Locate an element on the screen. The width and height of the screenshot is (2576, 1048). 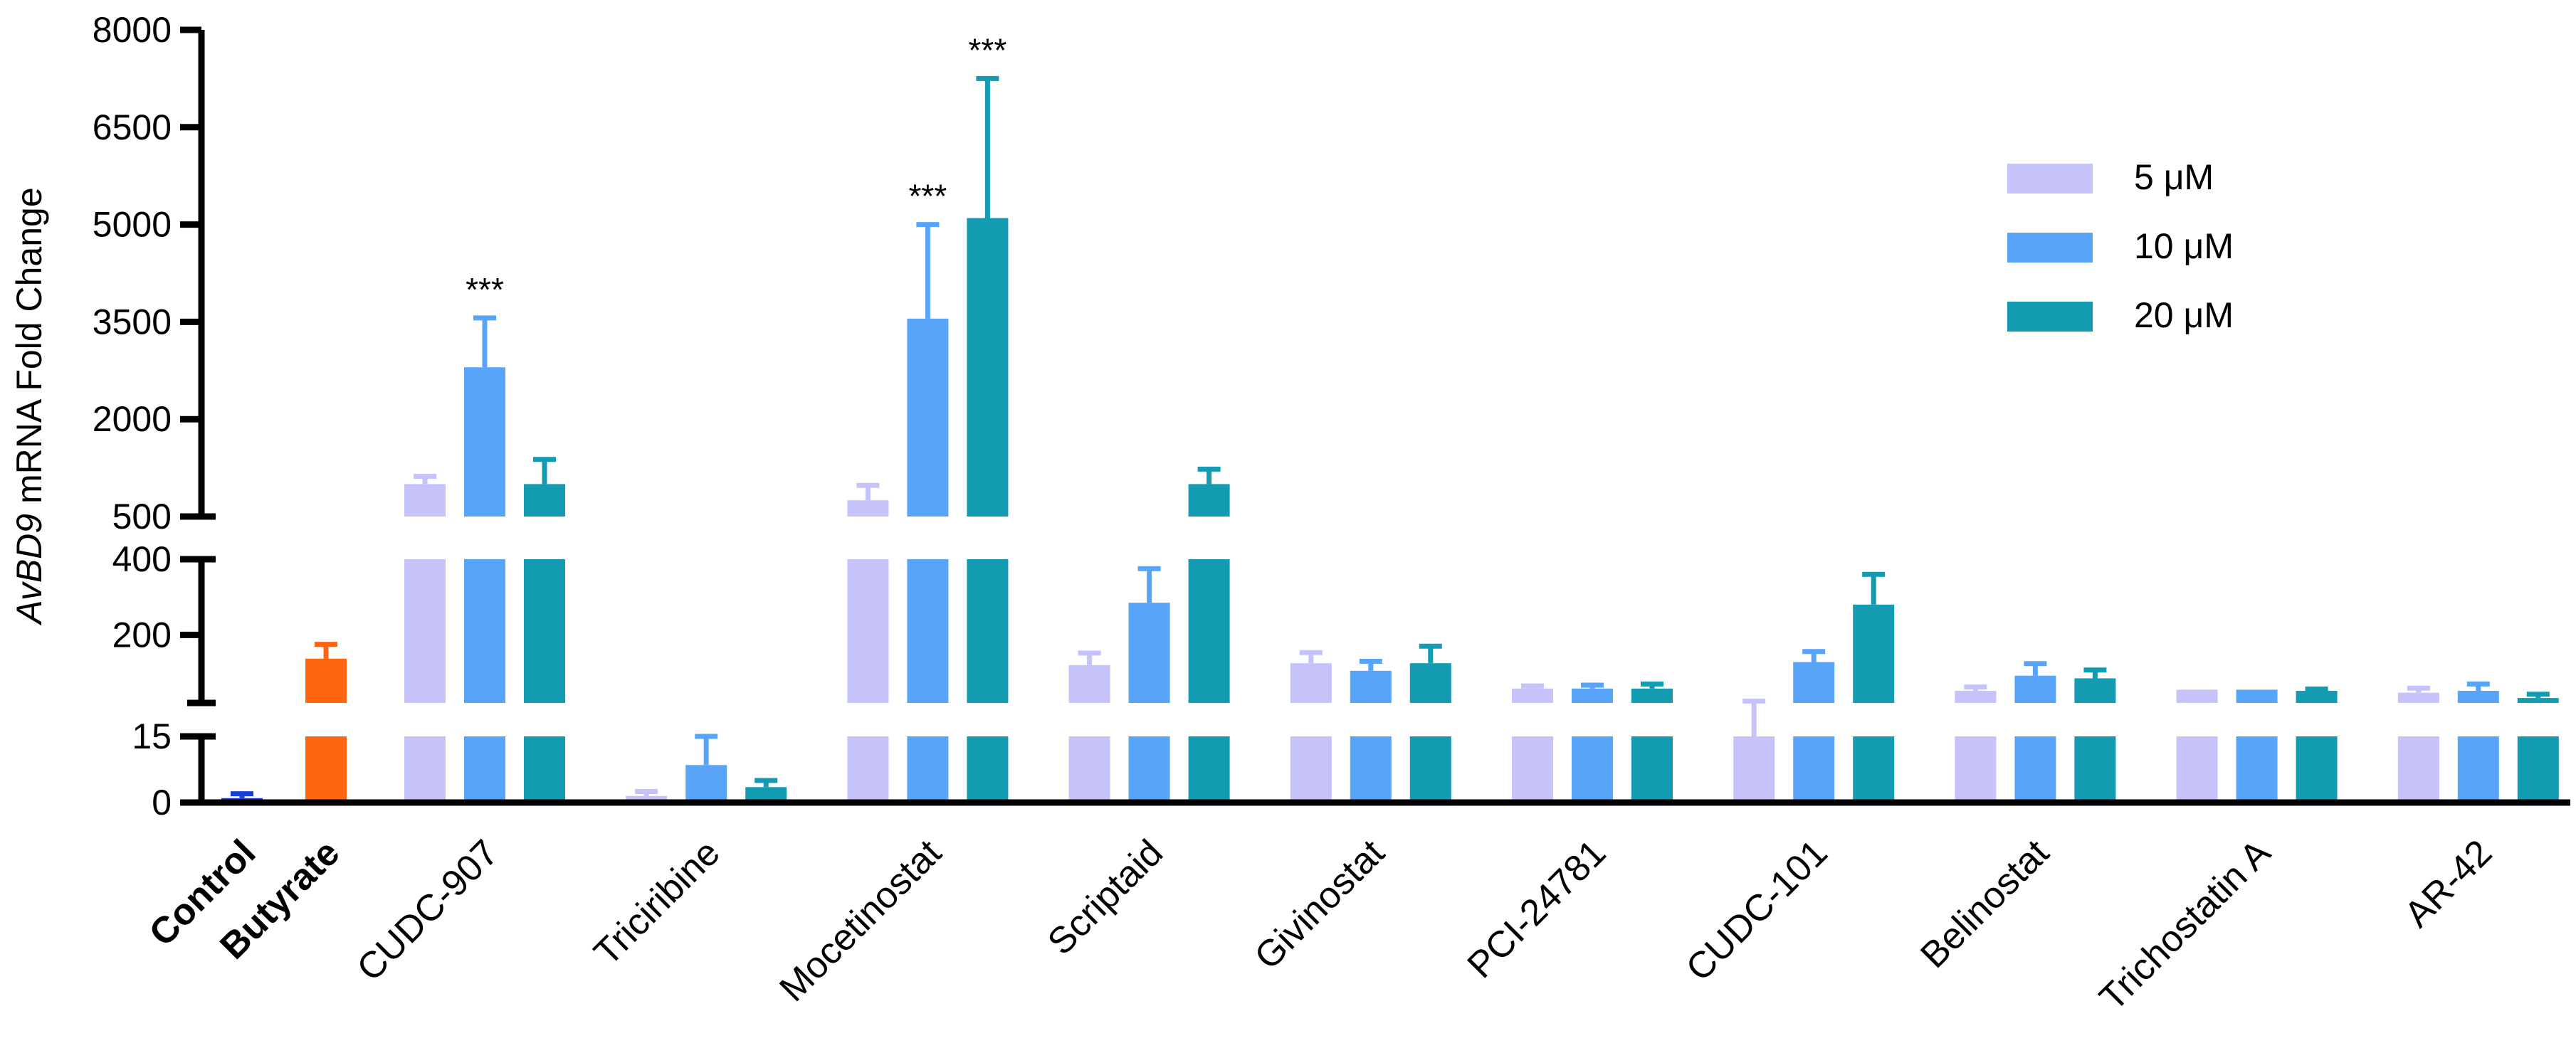
bar-cudc-101-5-m is located at coordinates (1754, 769).